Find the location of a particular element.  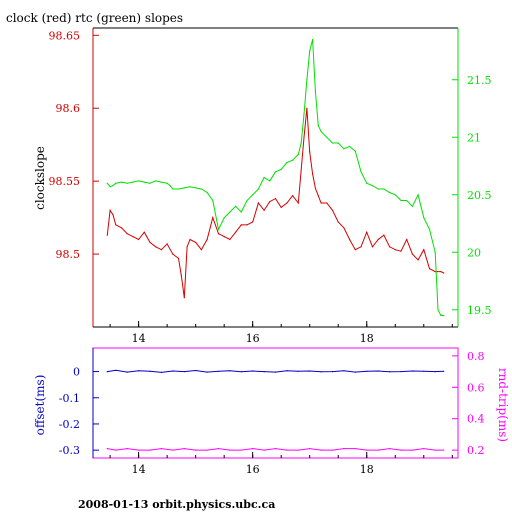

bottom-left-tick-label: -0.1 is located at coordinates (69, 398).